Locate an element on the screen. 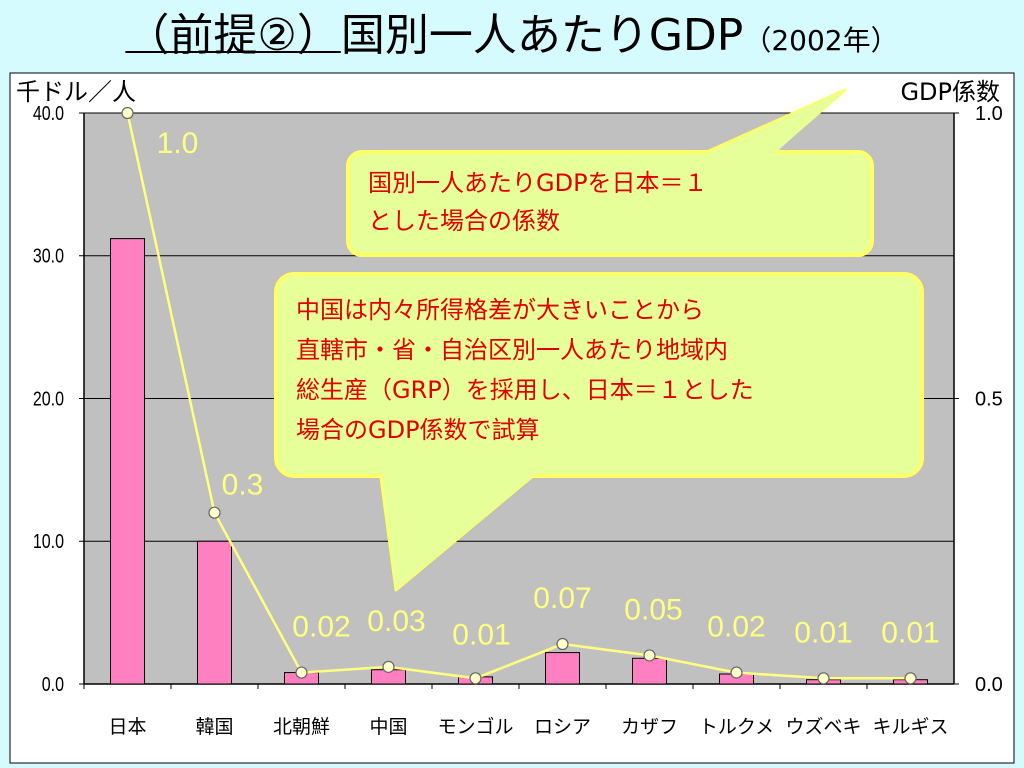  callout-gdp-coefficient-box is located at coordinates (610, 203).